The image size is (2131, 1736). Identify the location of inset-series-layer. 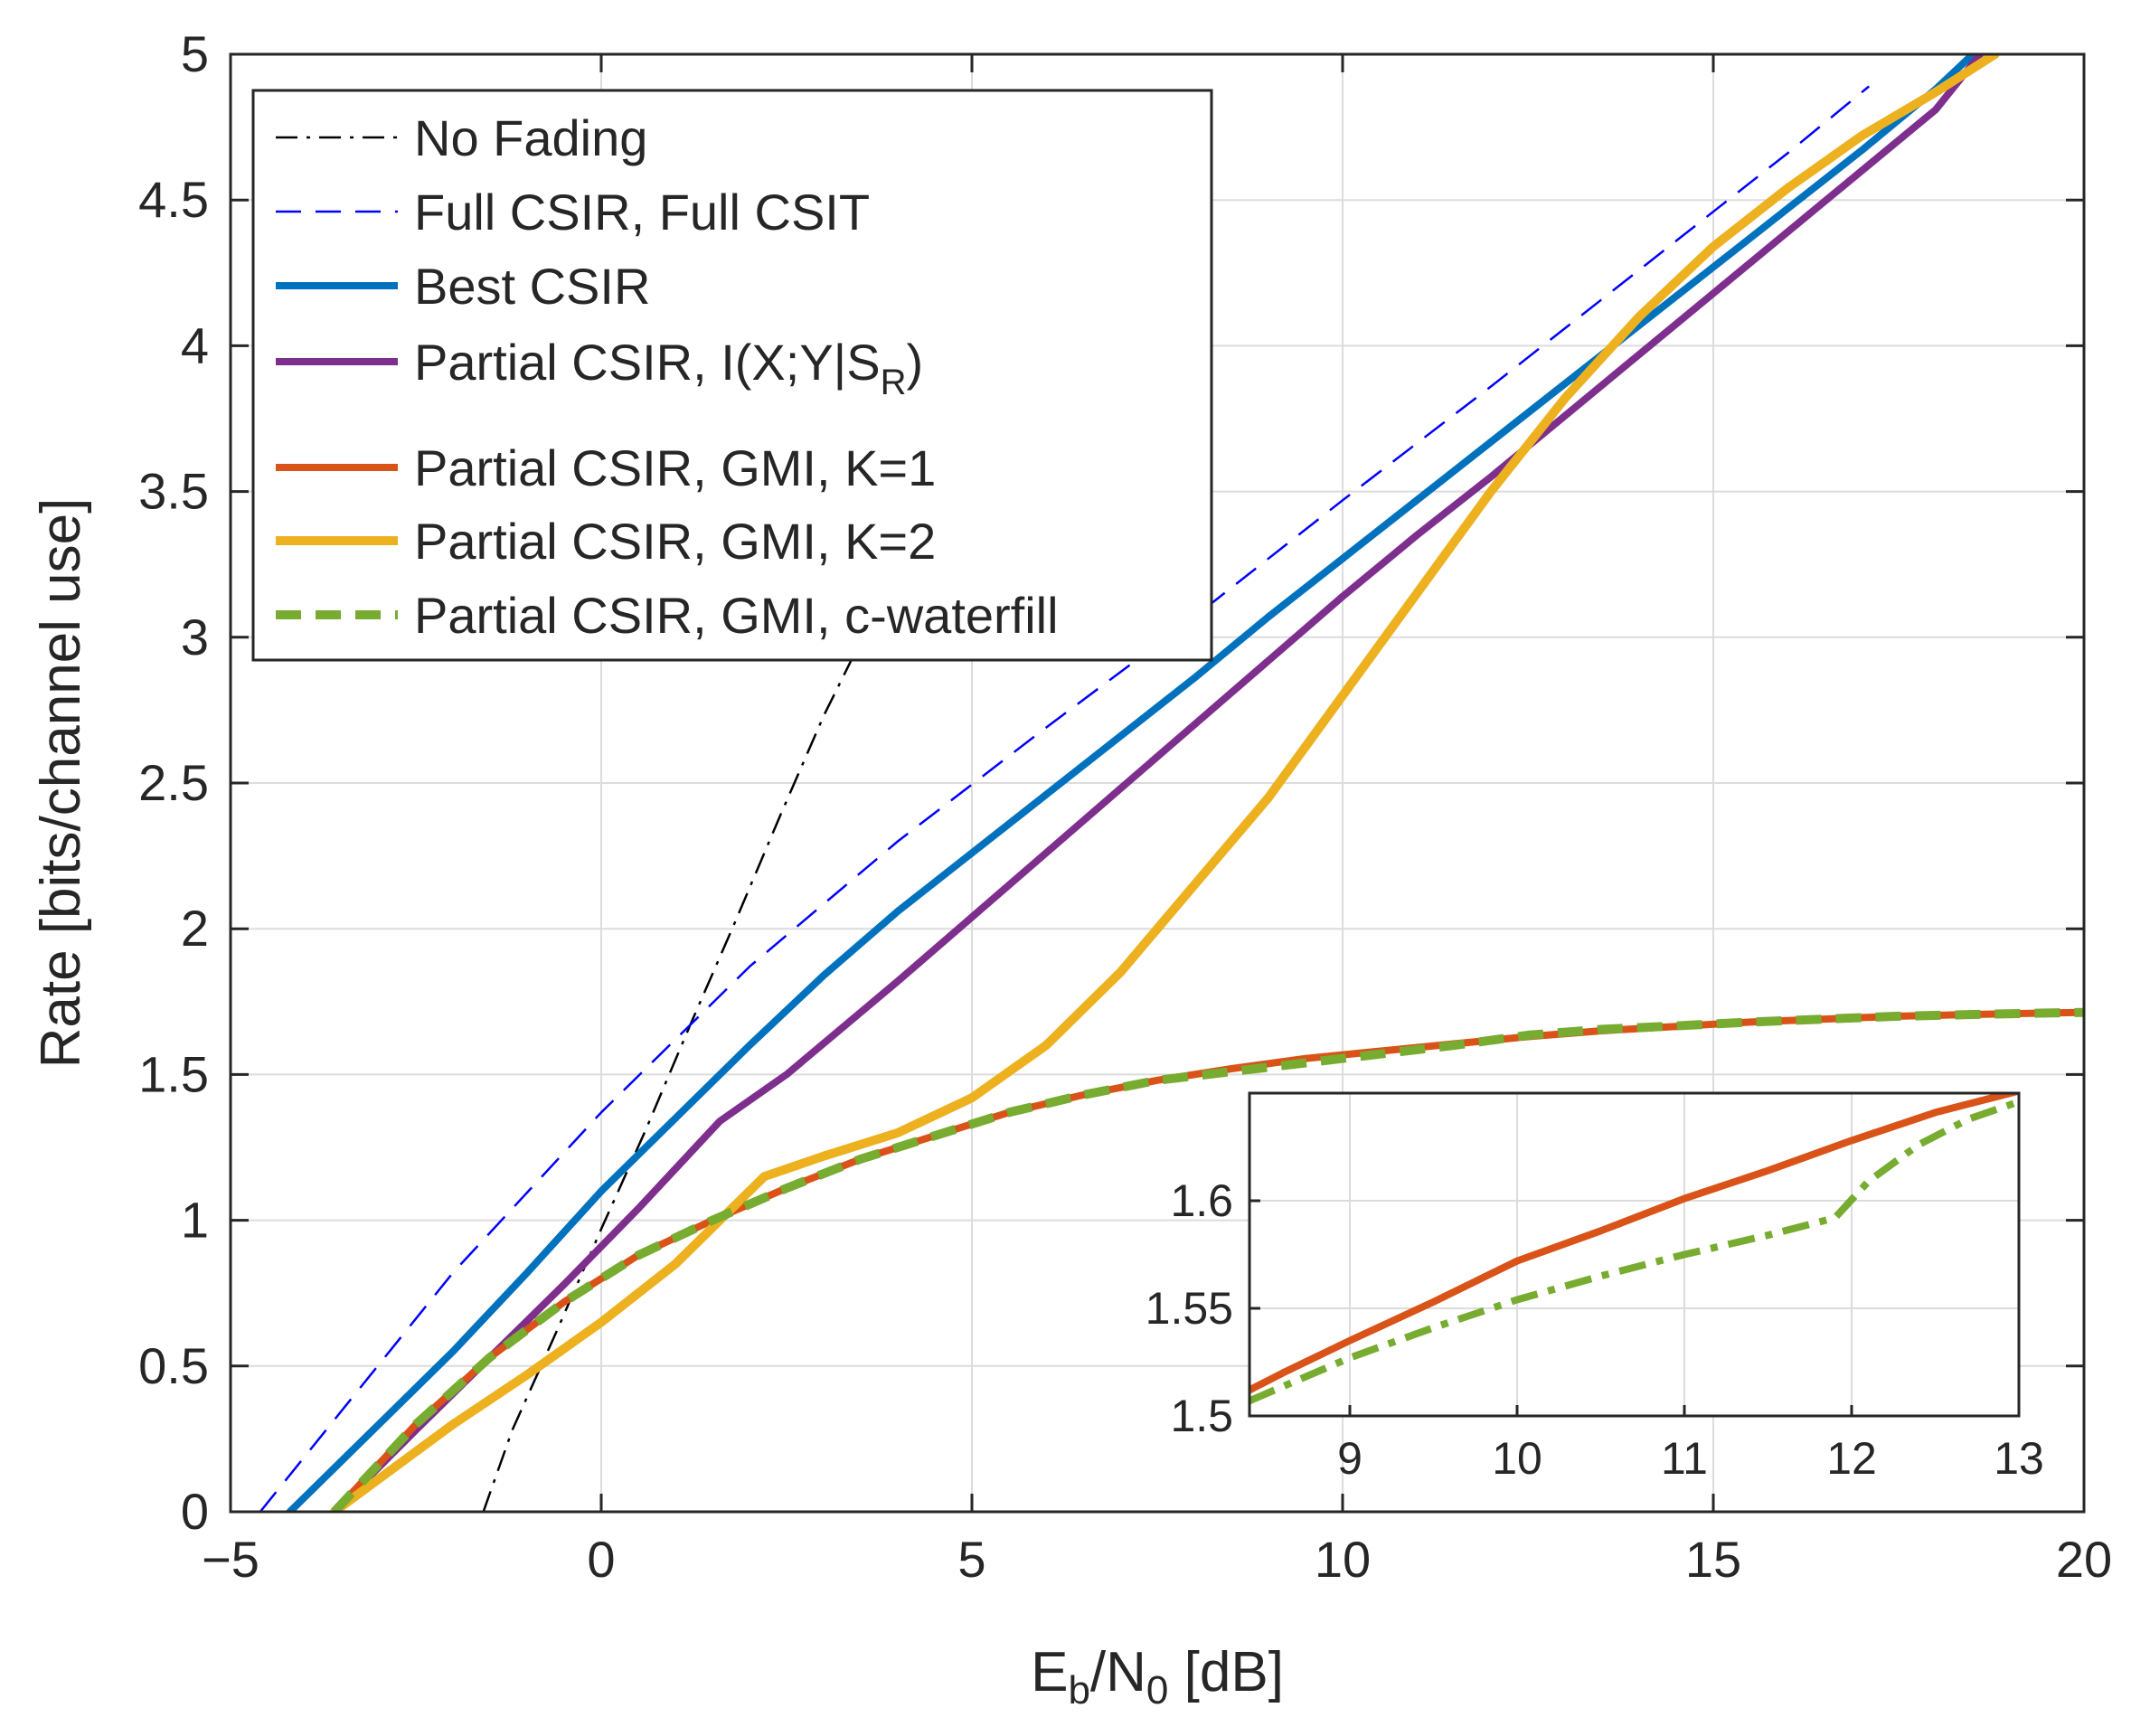
(1634, 1248).